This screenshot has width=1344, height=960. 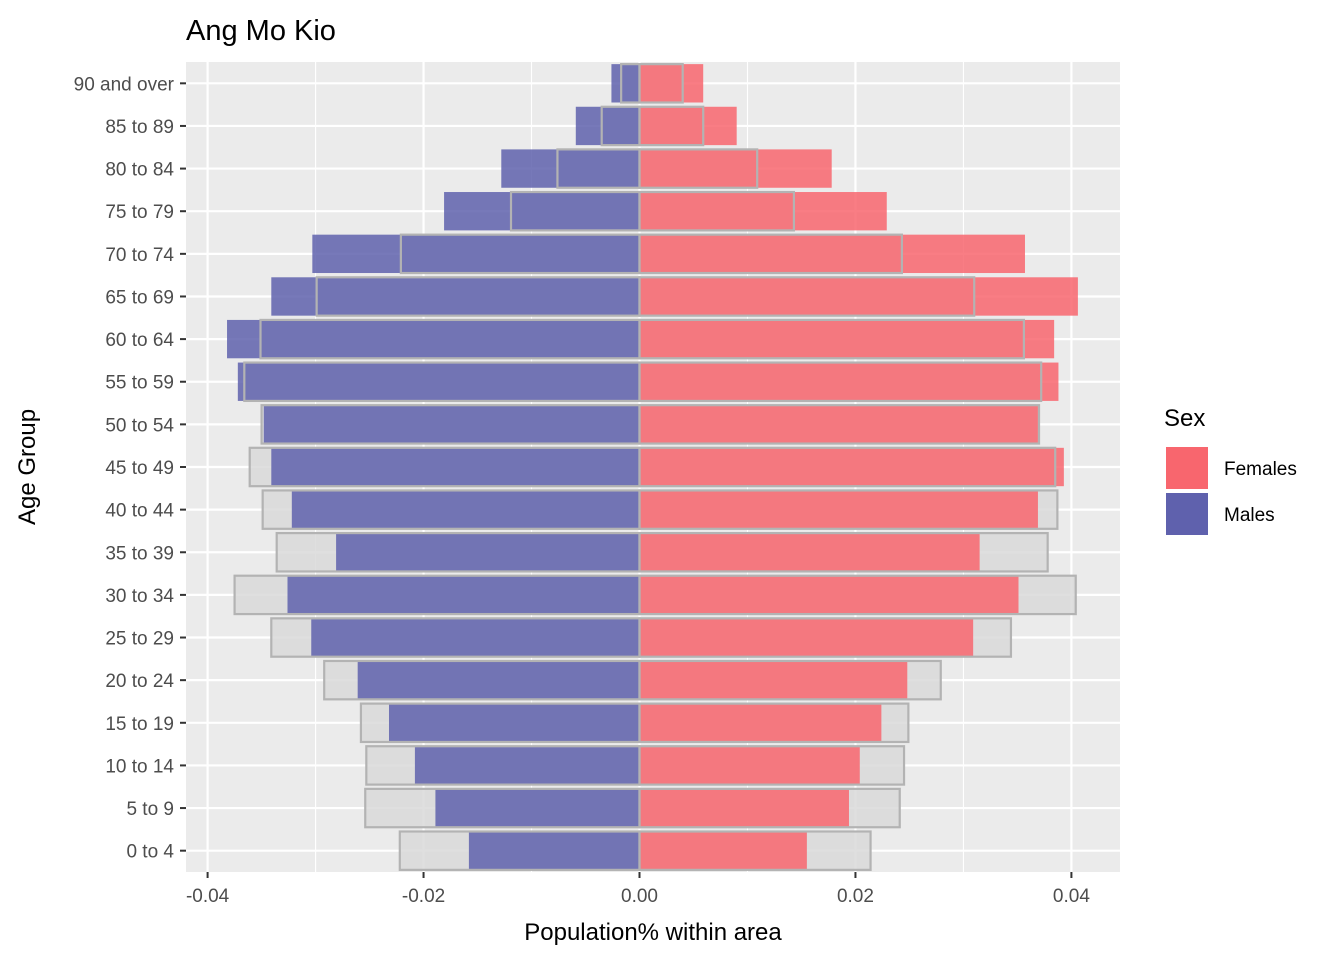 What do you see at coordinates (139, 340) in the screenshot?
I see `y-tick-label: 60 to 64` at bounding box center [139, 340].